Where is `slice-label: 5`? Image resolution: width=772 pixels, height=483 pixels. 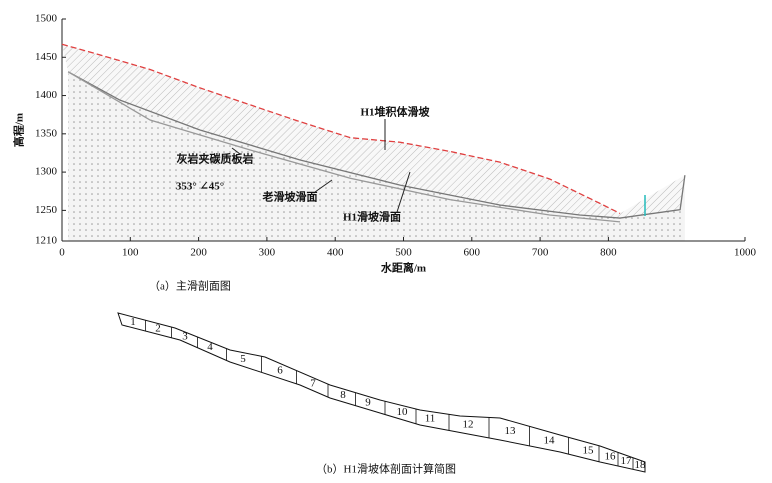 slice-label: 5 is located at coordinates (243, 359).